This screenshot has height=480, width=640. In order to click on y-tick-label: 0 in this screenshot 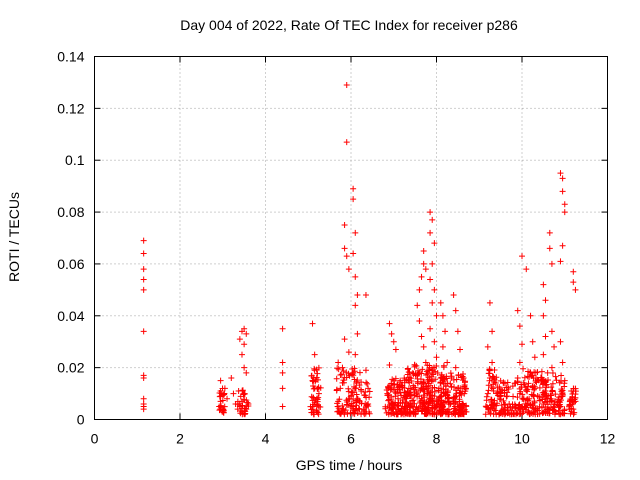, I will do `click(81, 420)`.